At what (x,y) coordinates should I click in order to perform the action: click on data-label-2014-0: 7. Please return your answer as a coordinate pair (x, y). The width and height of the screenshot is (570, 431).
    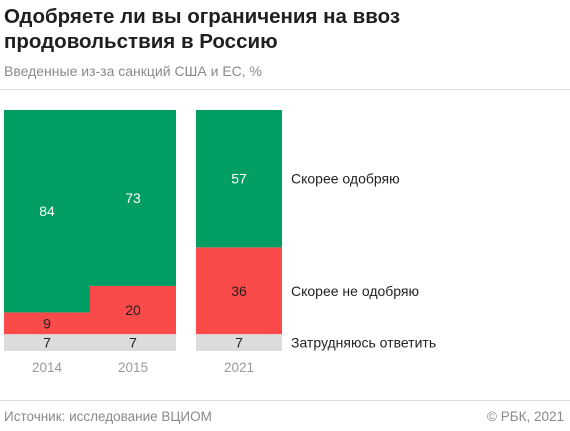
    Looking at the image, I should click on (47, 343).